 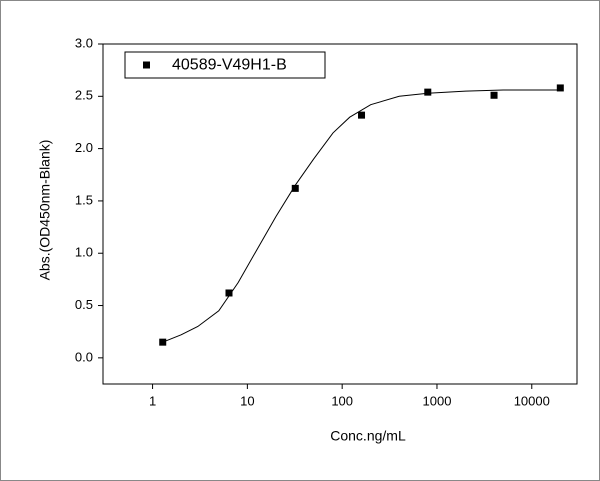 I want to click on x-axis-label: Conc.ng/mL, so click(x=368, y=436).